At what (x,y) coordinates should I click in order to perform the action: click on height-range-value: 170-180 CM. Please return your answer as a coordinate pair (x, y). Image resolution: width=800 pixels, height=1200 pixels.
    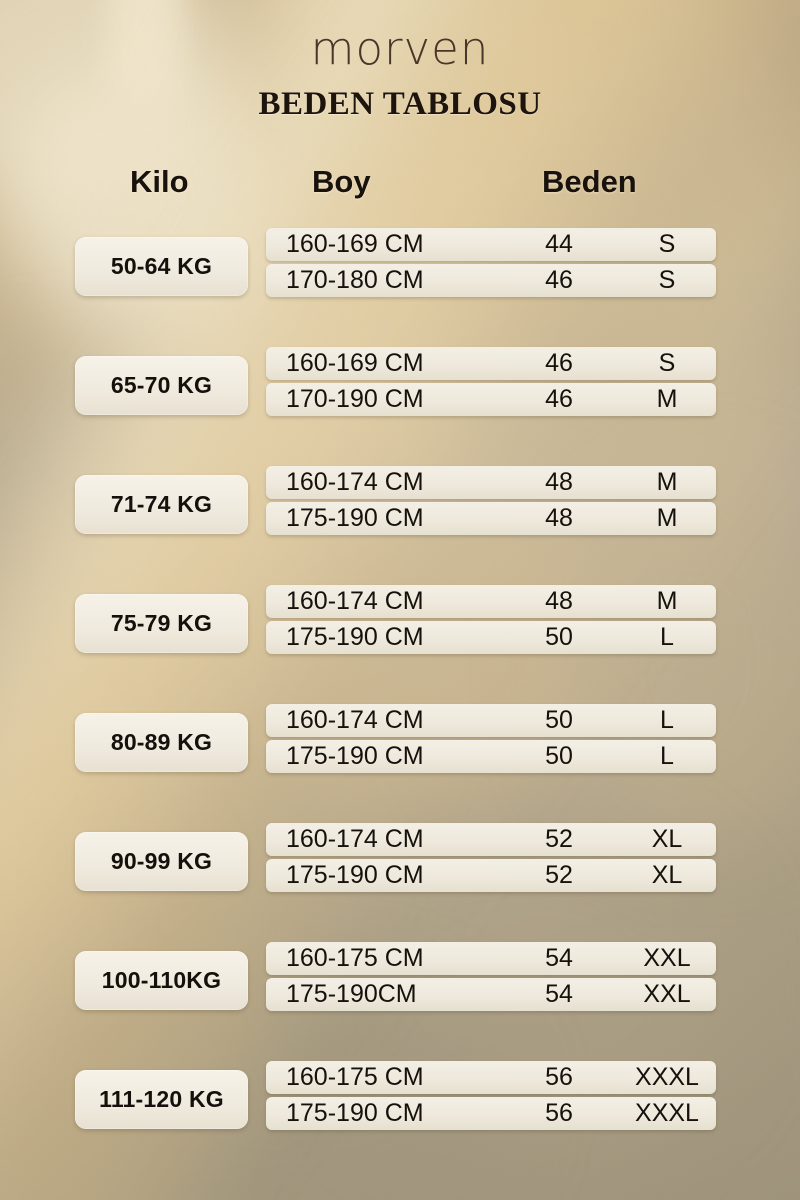
    Looking at the image, I should click on (355, 280).